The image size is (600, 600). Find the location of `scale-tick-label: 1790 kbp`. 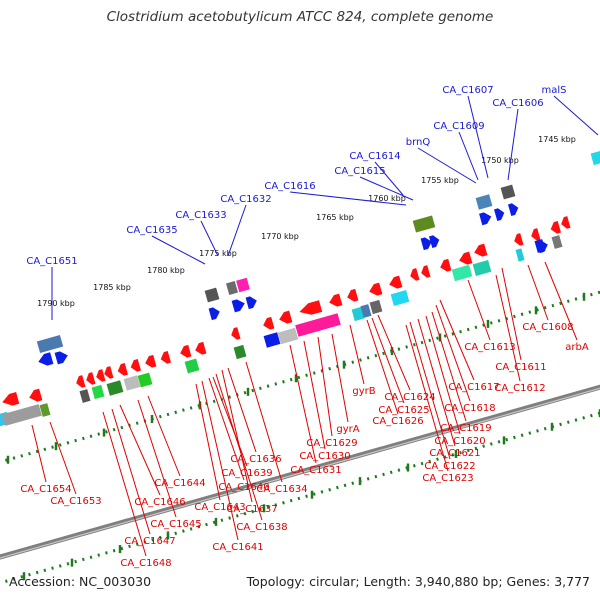

scale-tick-label: 1790 kbp is located at coordinates (56, 303).